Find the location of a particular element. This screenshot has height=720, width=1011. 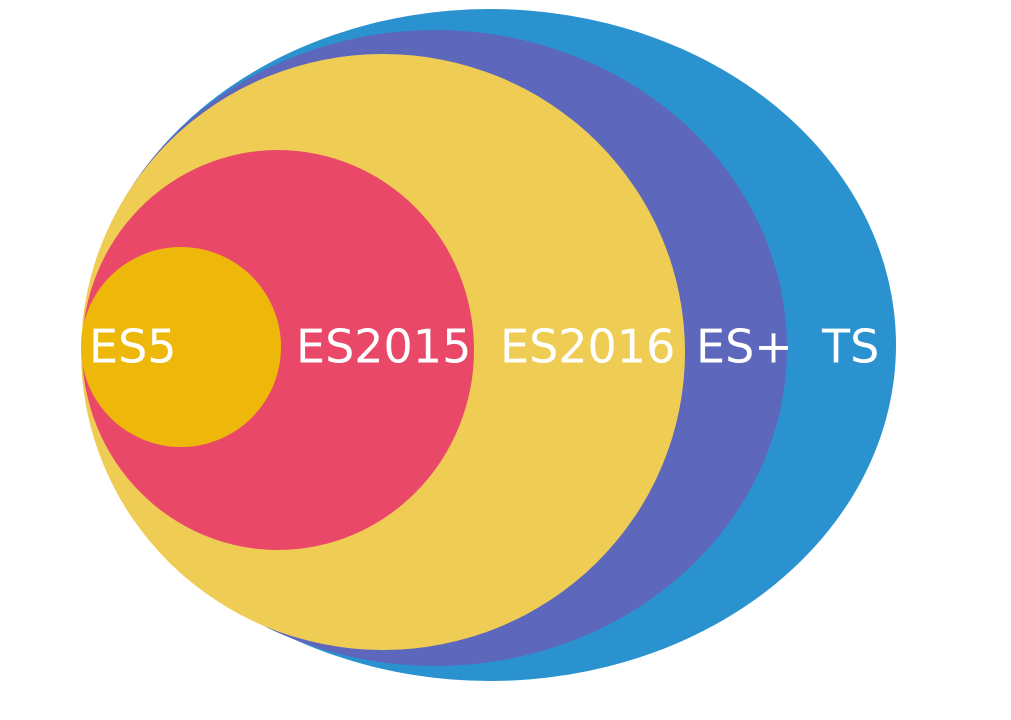

label-es-plus: ES+ is located at coordinates (744, 347).